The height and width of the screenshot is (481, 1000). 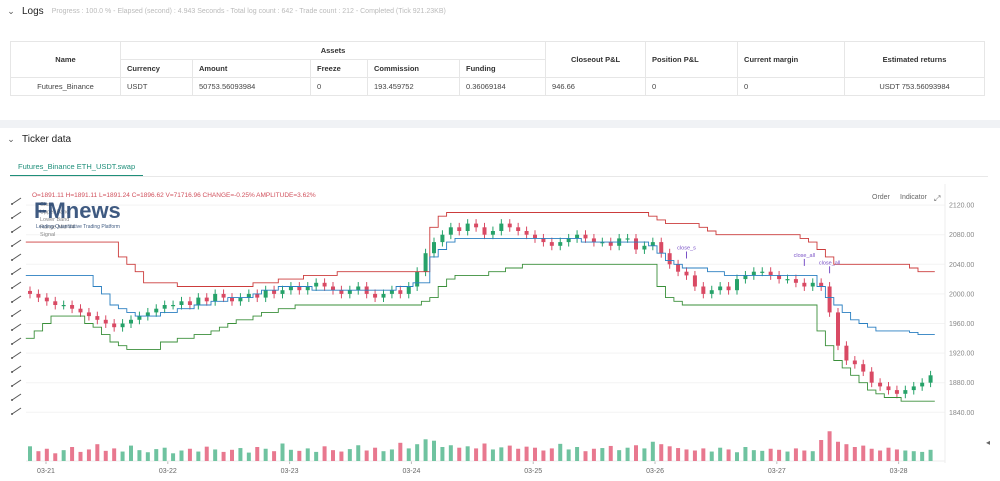 I want to click on col-current-margin: Current margin, so click(x=791, y=59).